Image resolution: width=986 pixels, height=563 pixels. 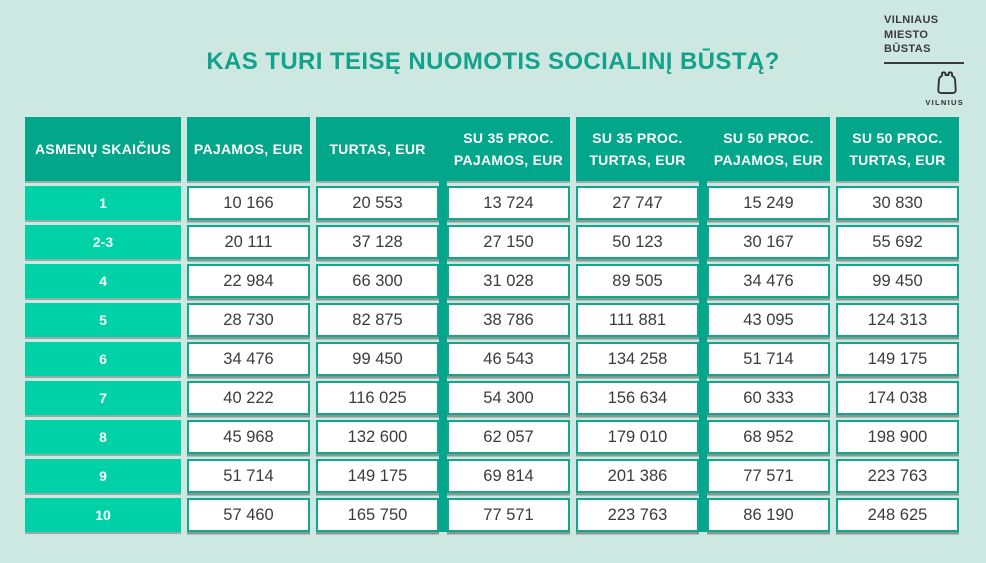 I want to click on column-header-su35-turtas: SU 35 PROC. TURTAS, EUR, so click(x=637, y=149).